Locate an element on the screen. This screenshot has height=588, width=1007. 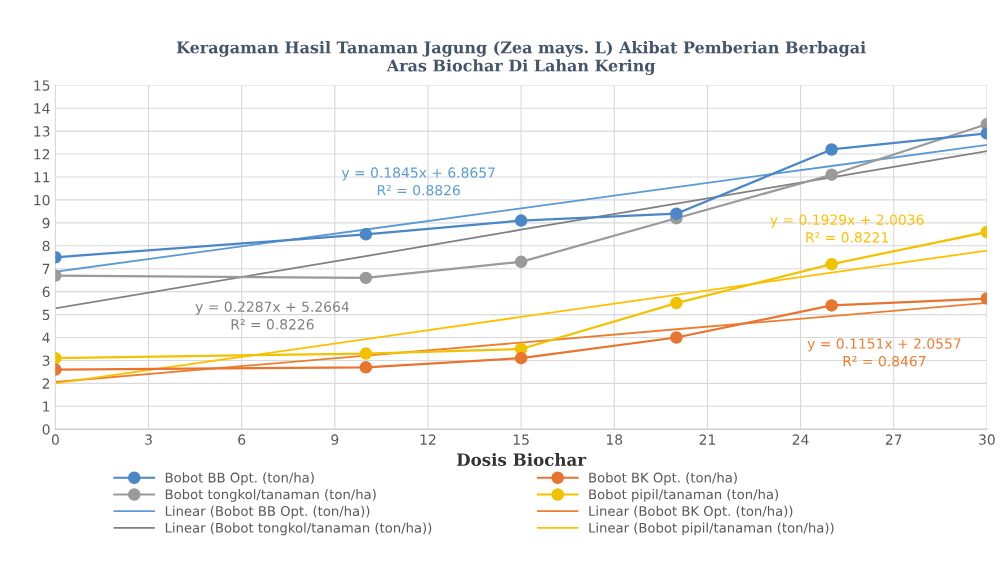
x-tick-label: 18 is located at coordinates (614, 439).